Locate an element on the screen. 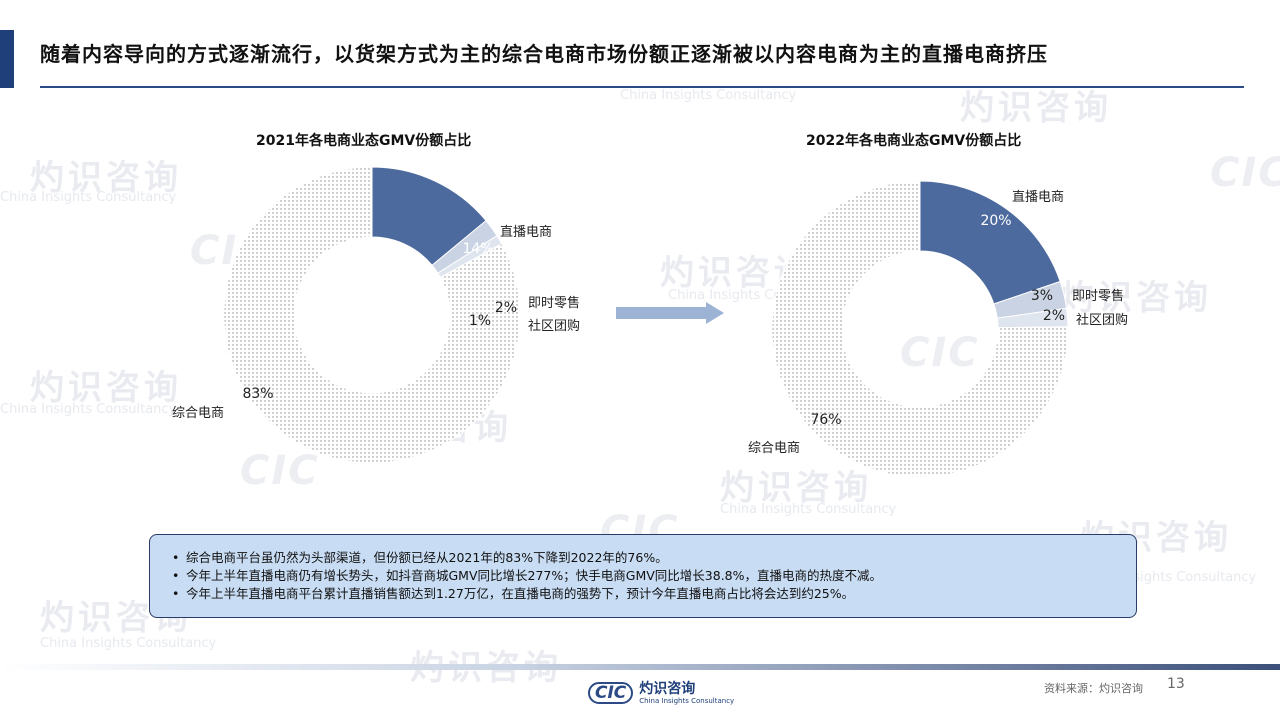 The image size is (1280, 720). transition-arrow-icon is located at coordinates (670, 313).